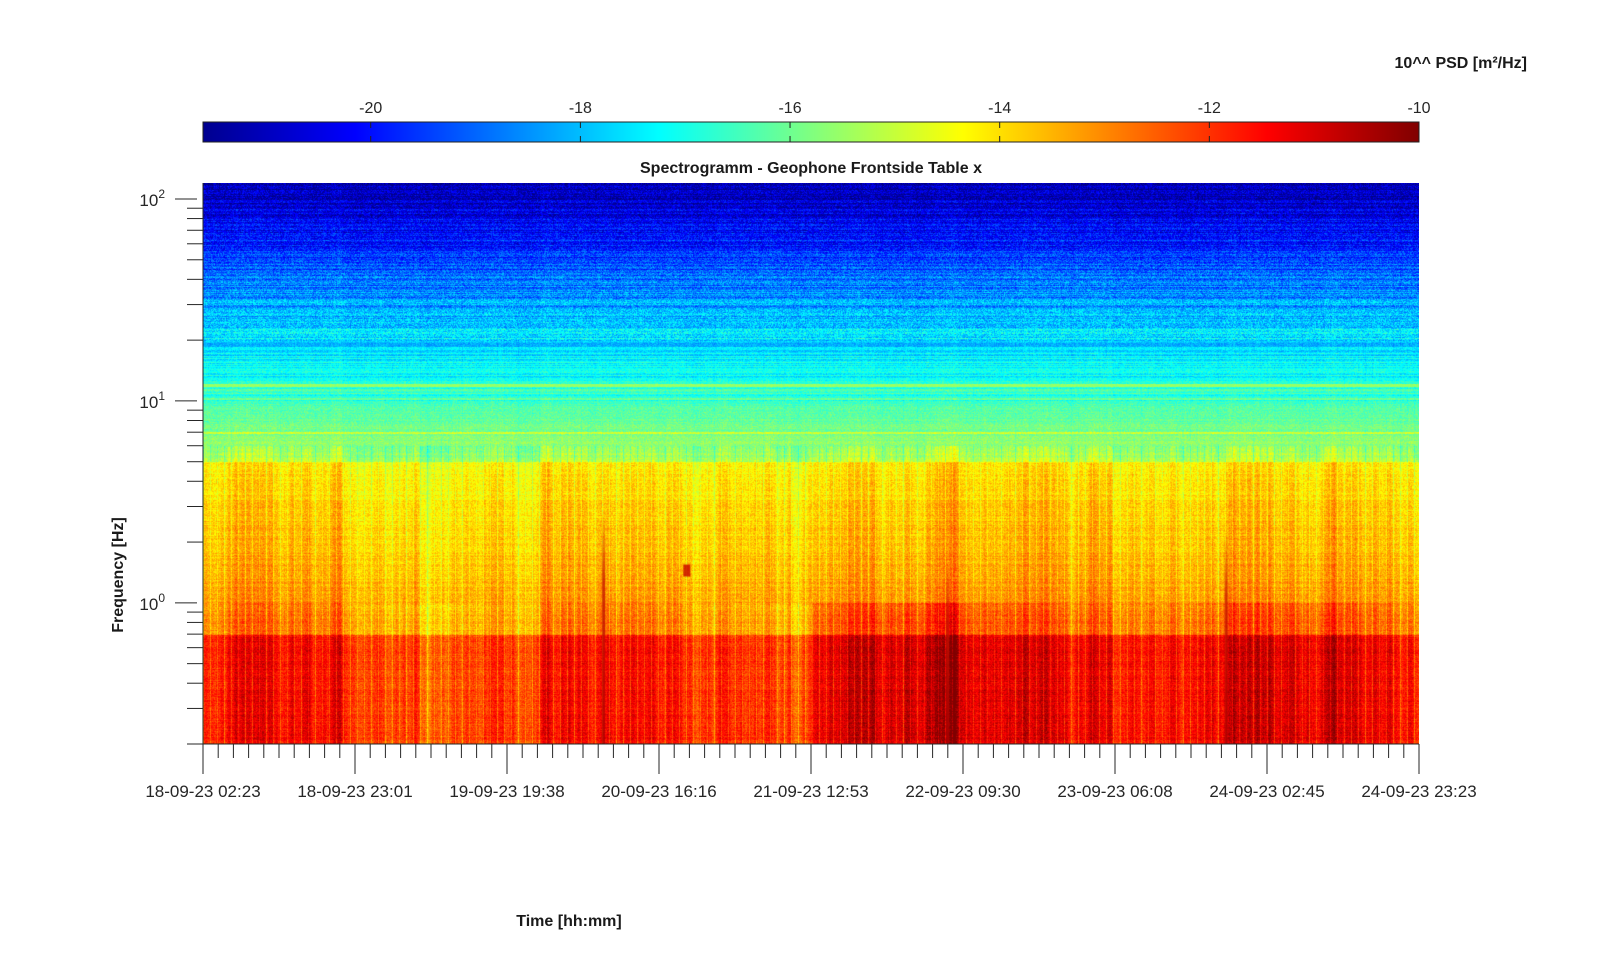 The height and width of the screenshot is (953, 1600). I want to click on x-tick-label: 19-09-23 19:38, so click(506, 791).